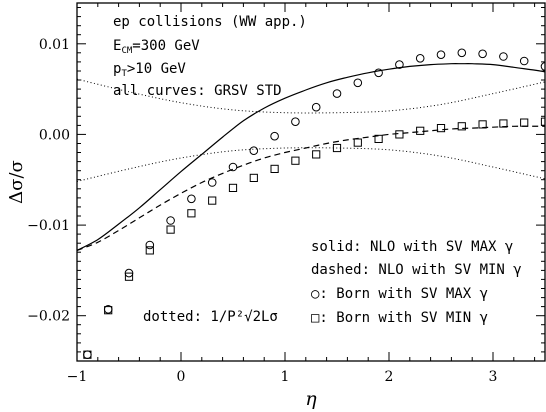 Image resolution: width=546 pixels, height=412 pixels. I want to click on info-line-4: all curves: GRSV STD, so click(197, 91).